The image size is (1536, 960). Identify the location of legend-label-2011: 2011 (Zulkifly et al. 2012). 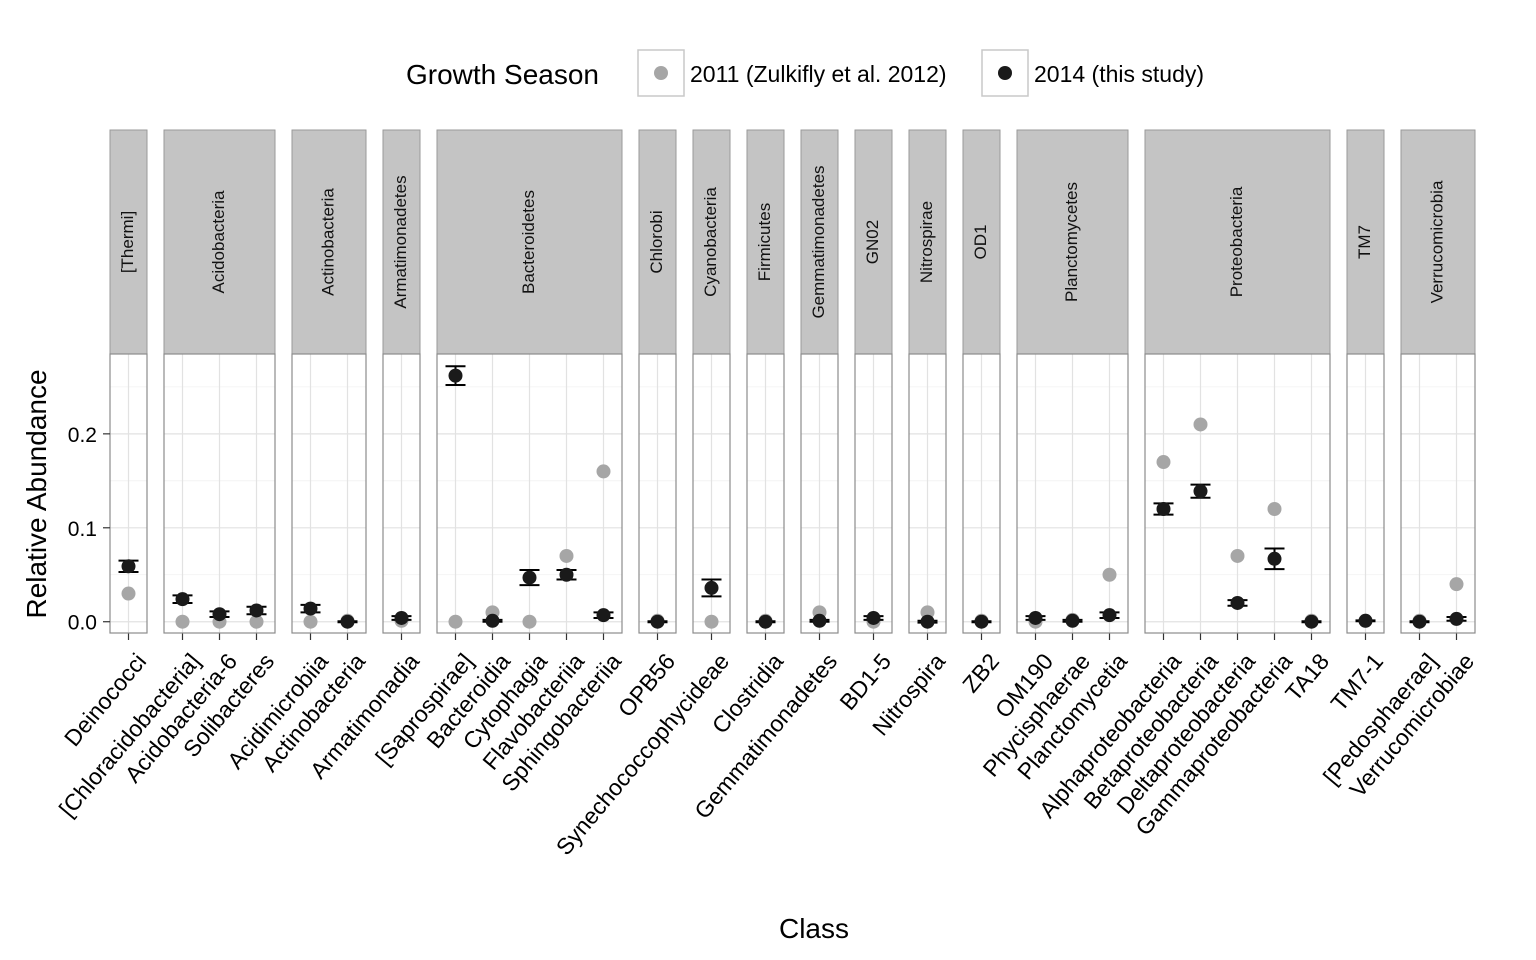
(818, 74).